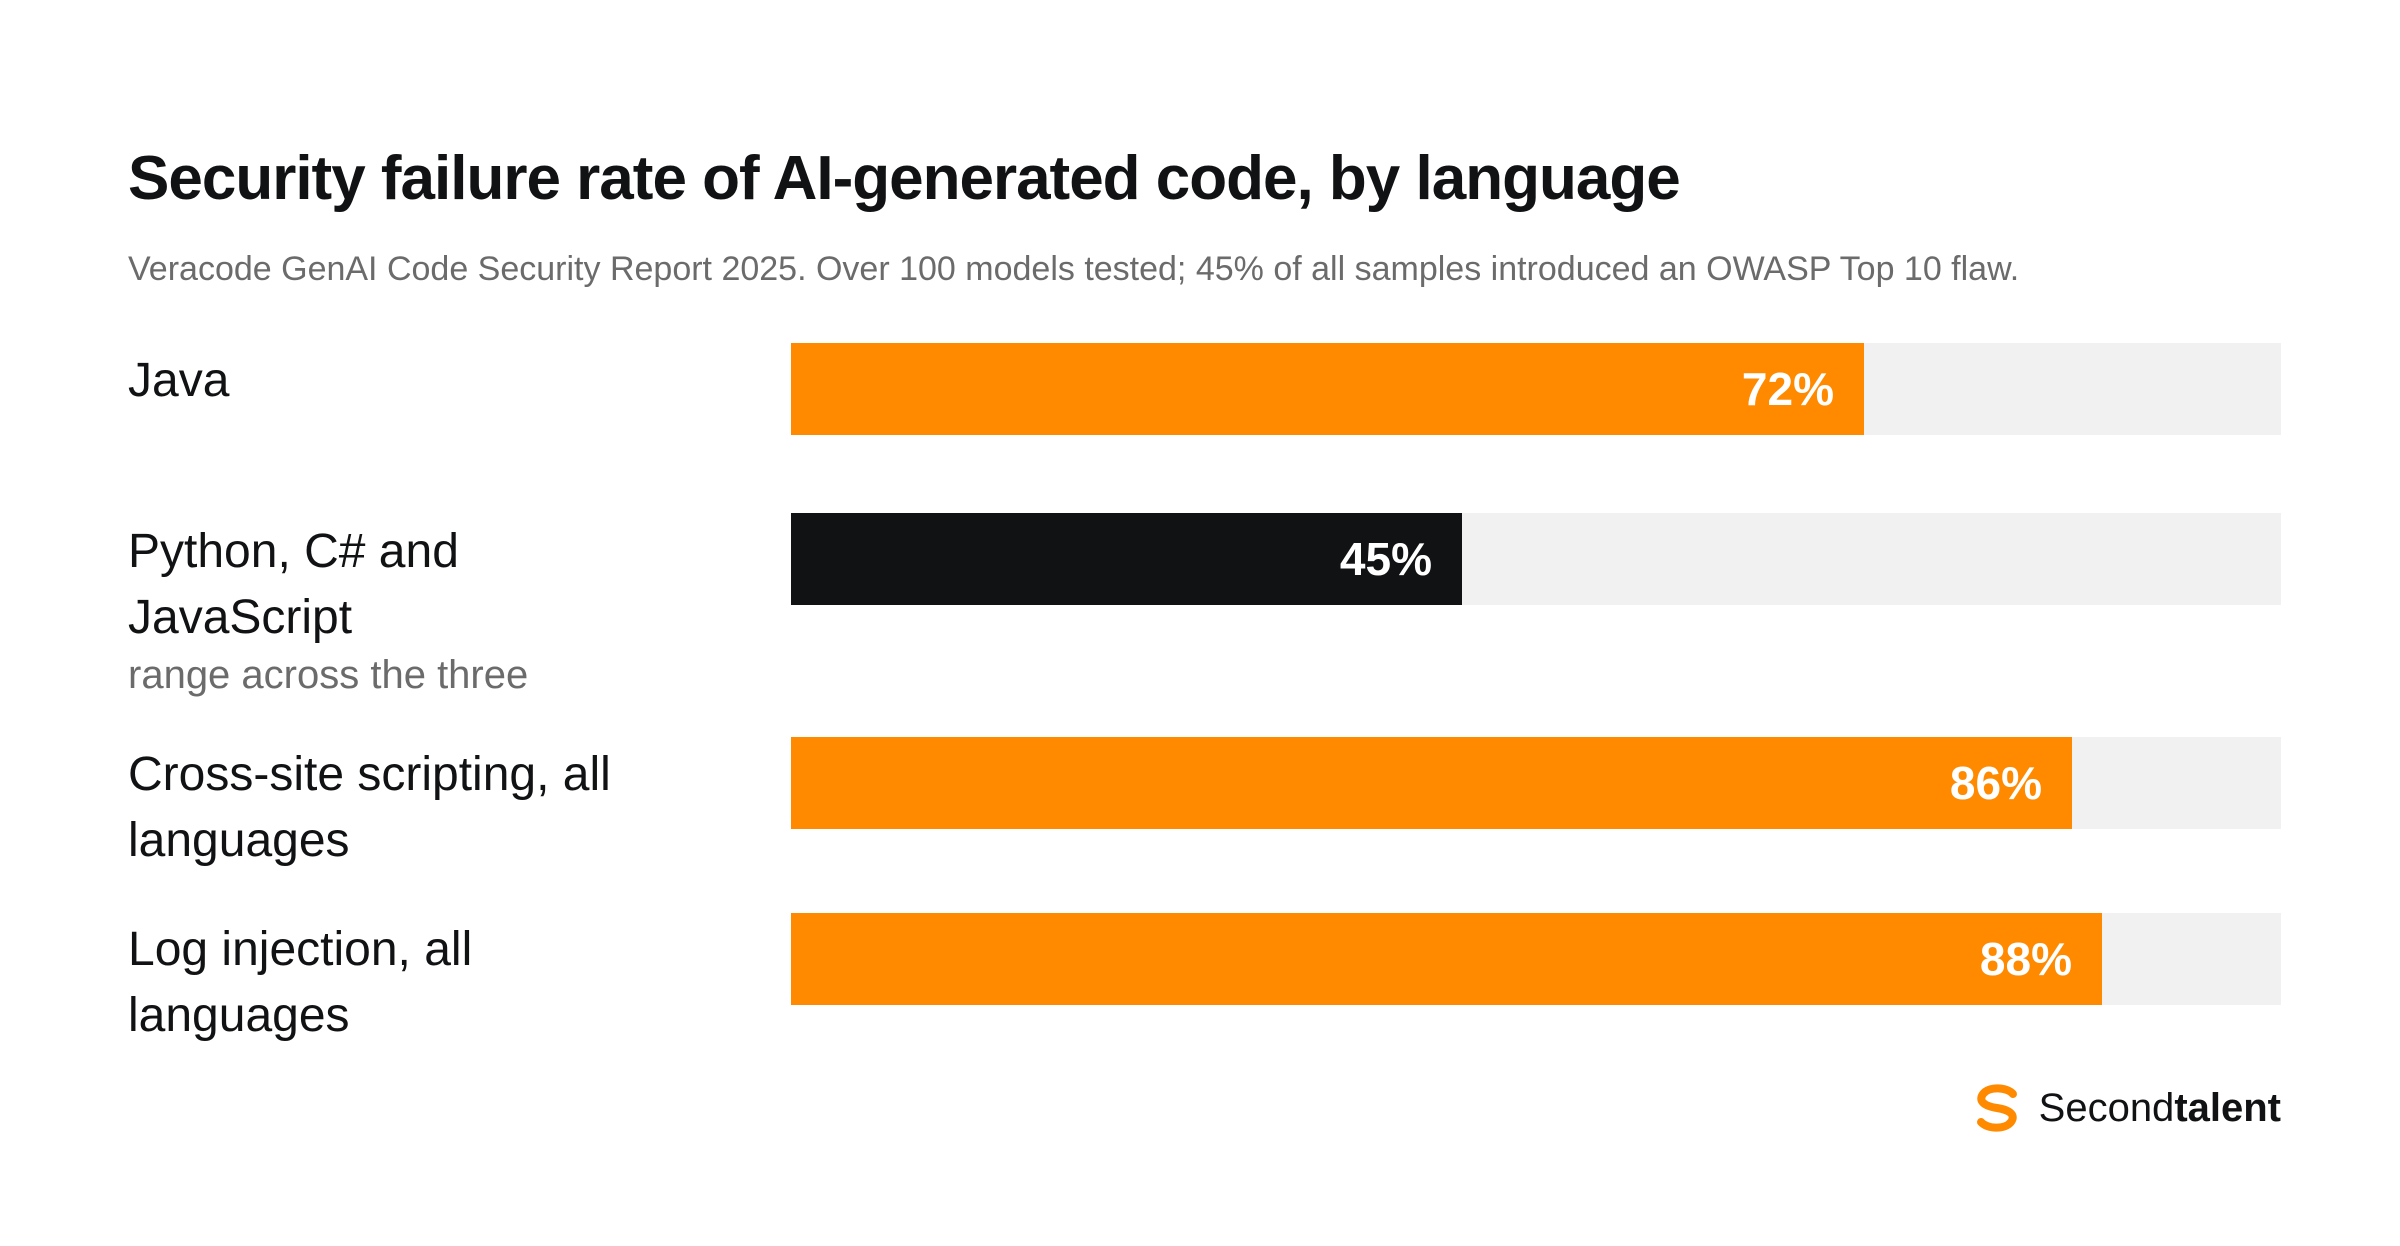  Describe the element at coordinates (2025, 959) in the screenshot. I see `value-label: 88%` at that location.